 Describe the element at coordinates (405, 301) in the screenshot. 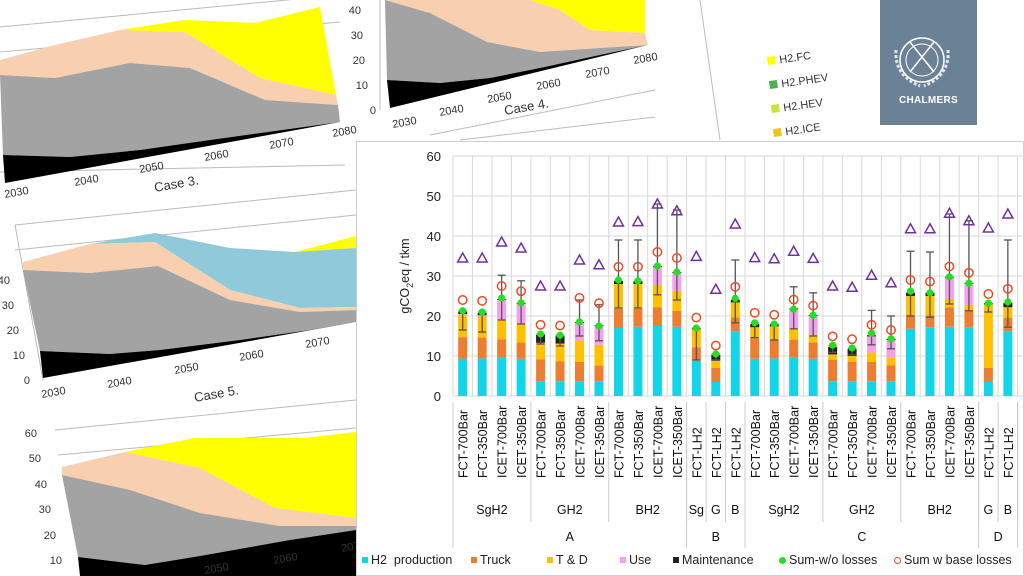

I see `y-axis-label-part: gCO` at that location.